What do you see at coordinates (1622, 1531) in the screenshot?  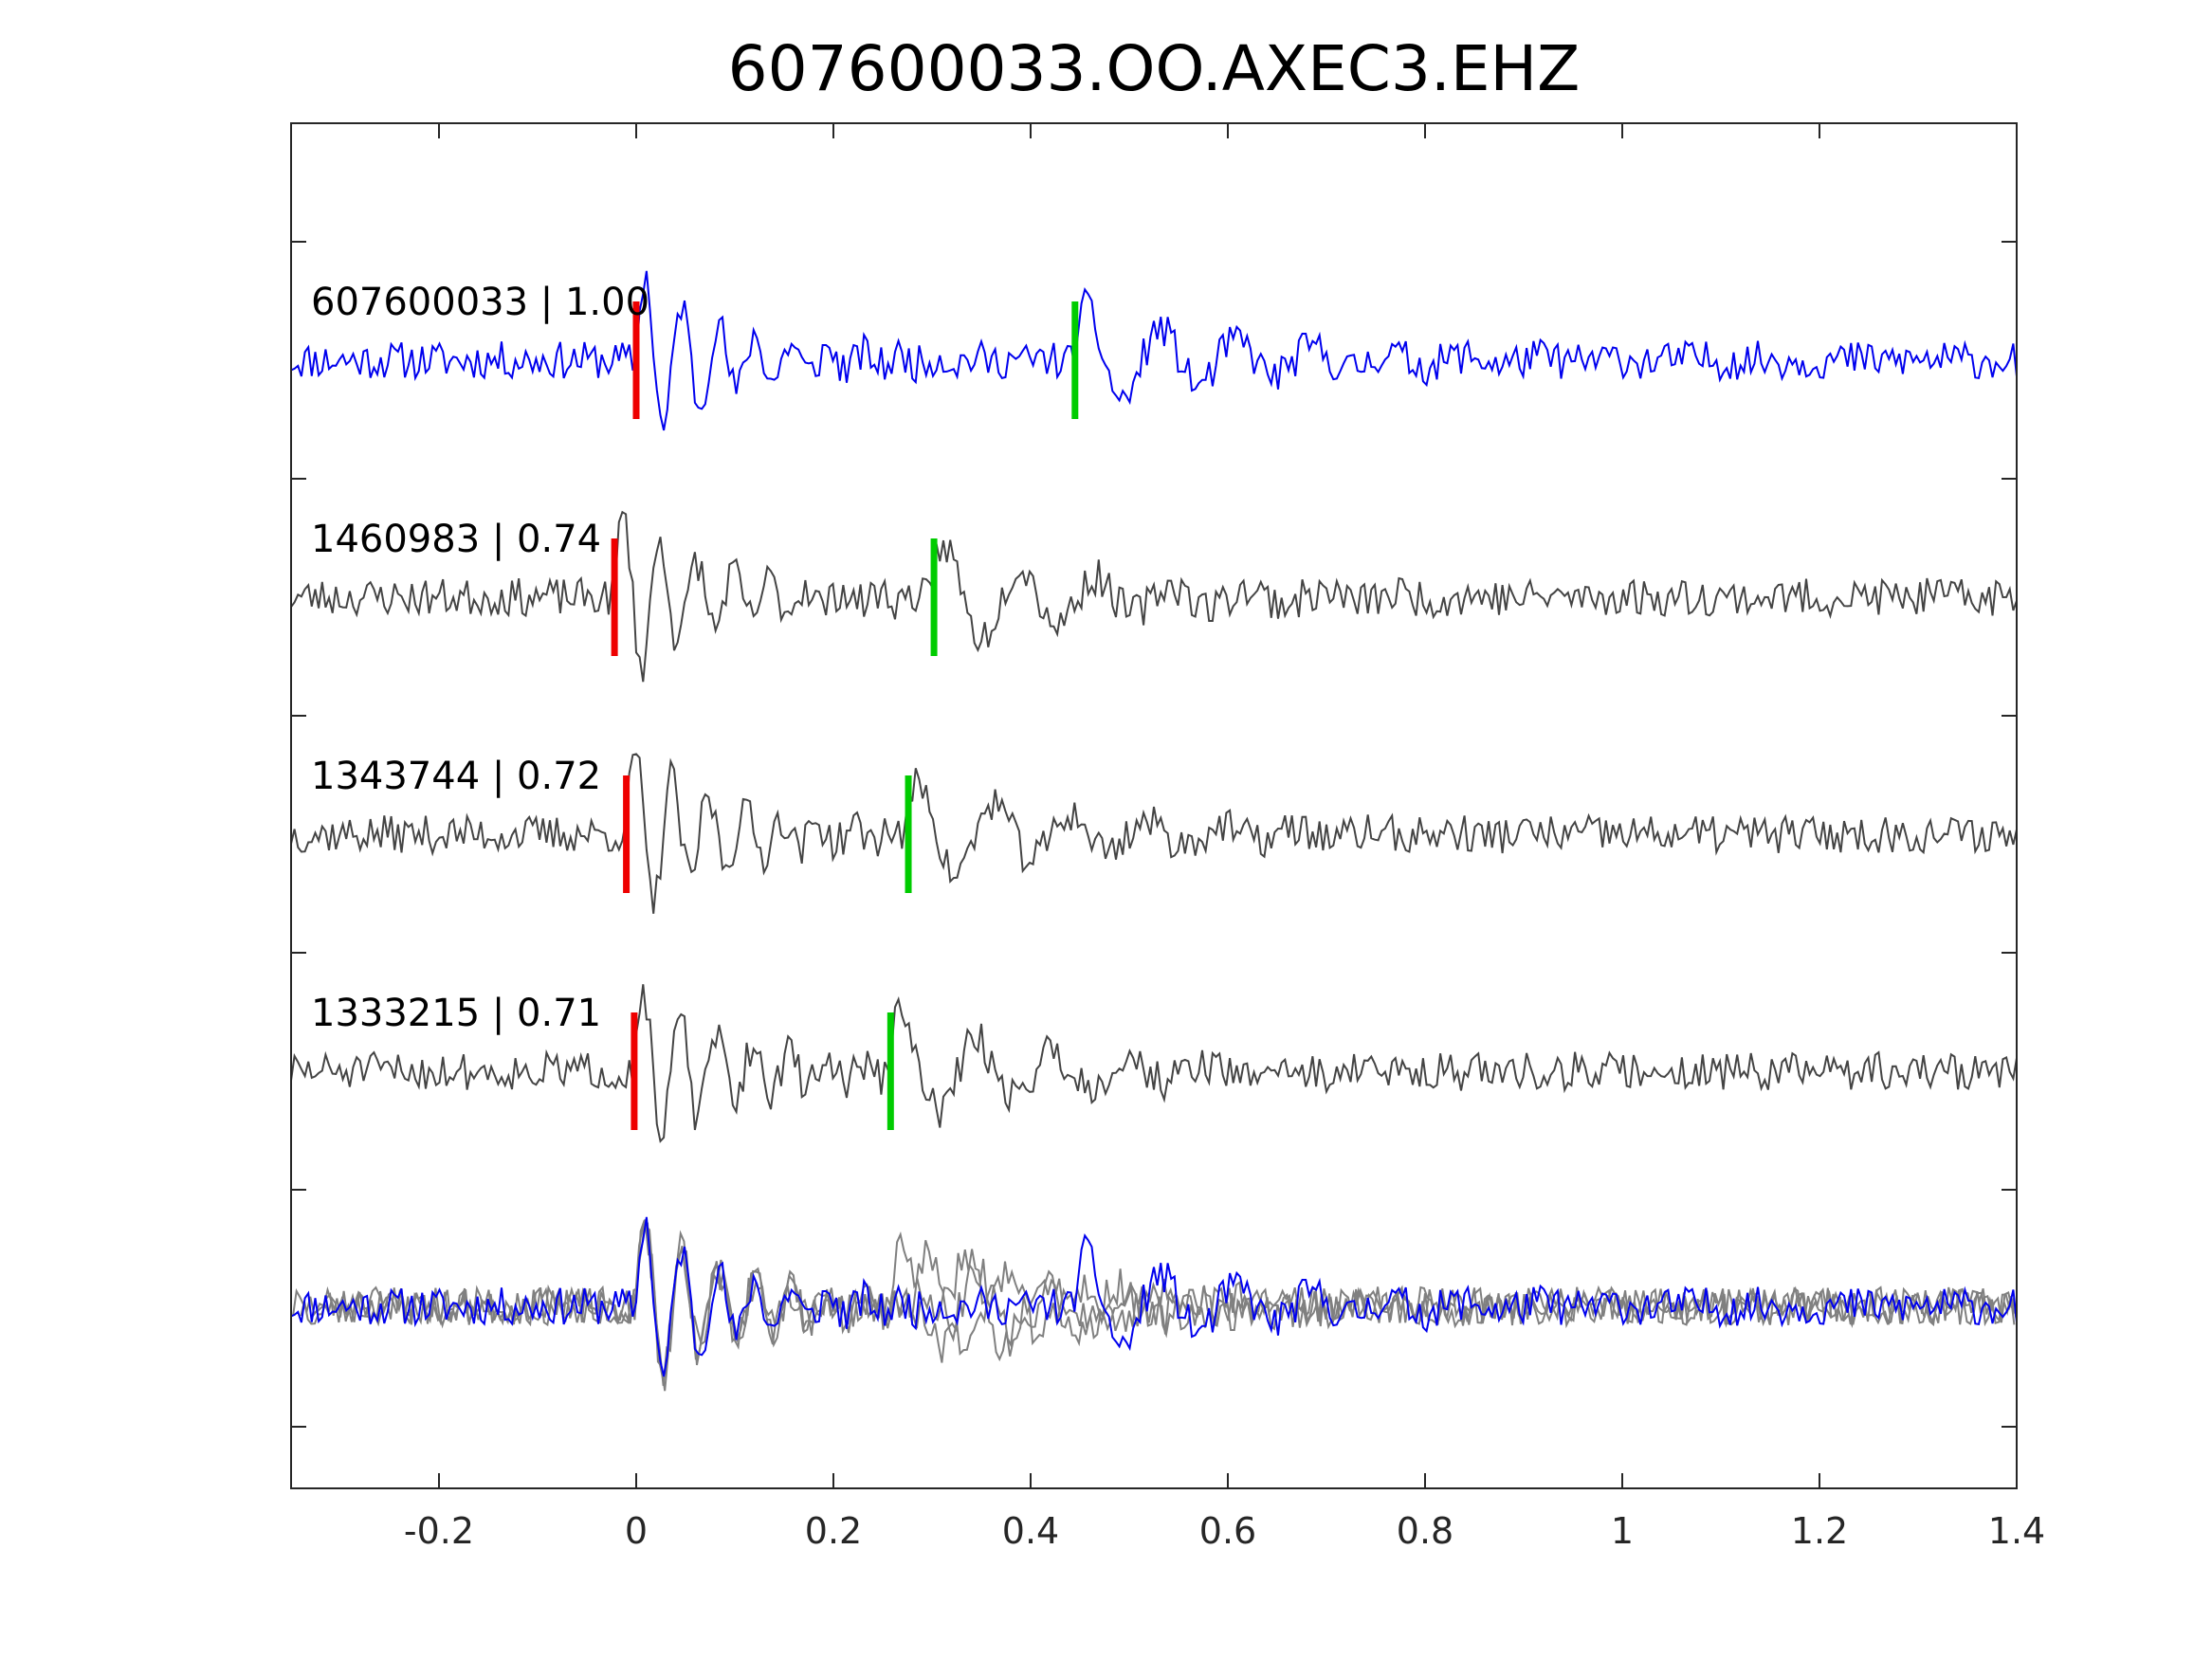 I see `x-tick-label: 1` at bounding box center [1622, 1531].